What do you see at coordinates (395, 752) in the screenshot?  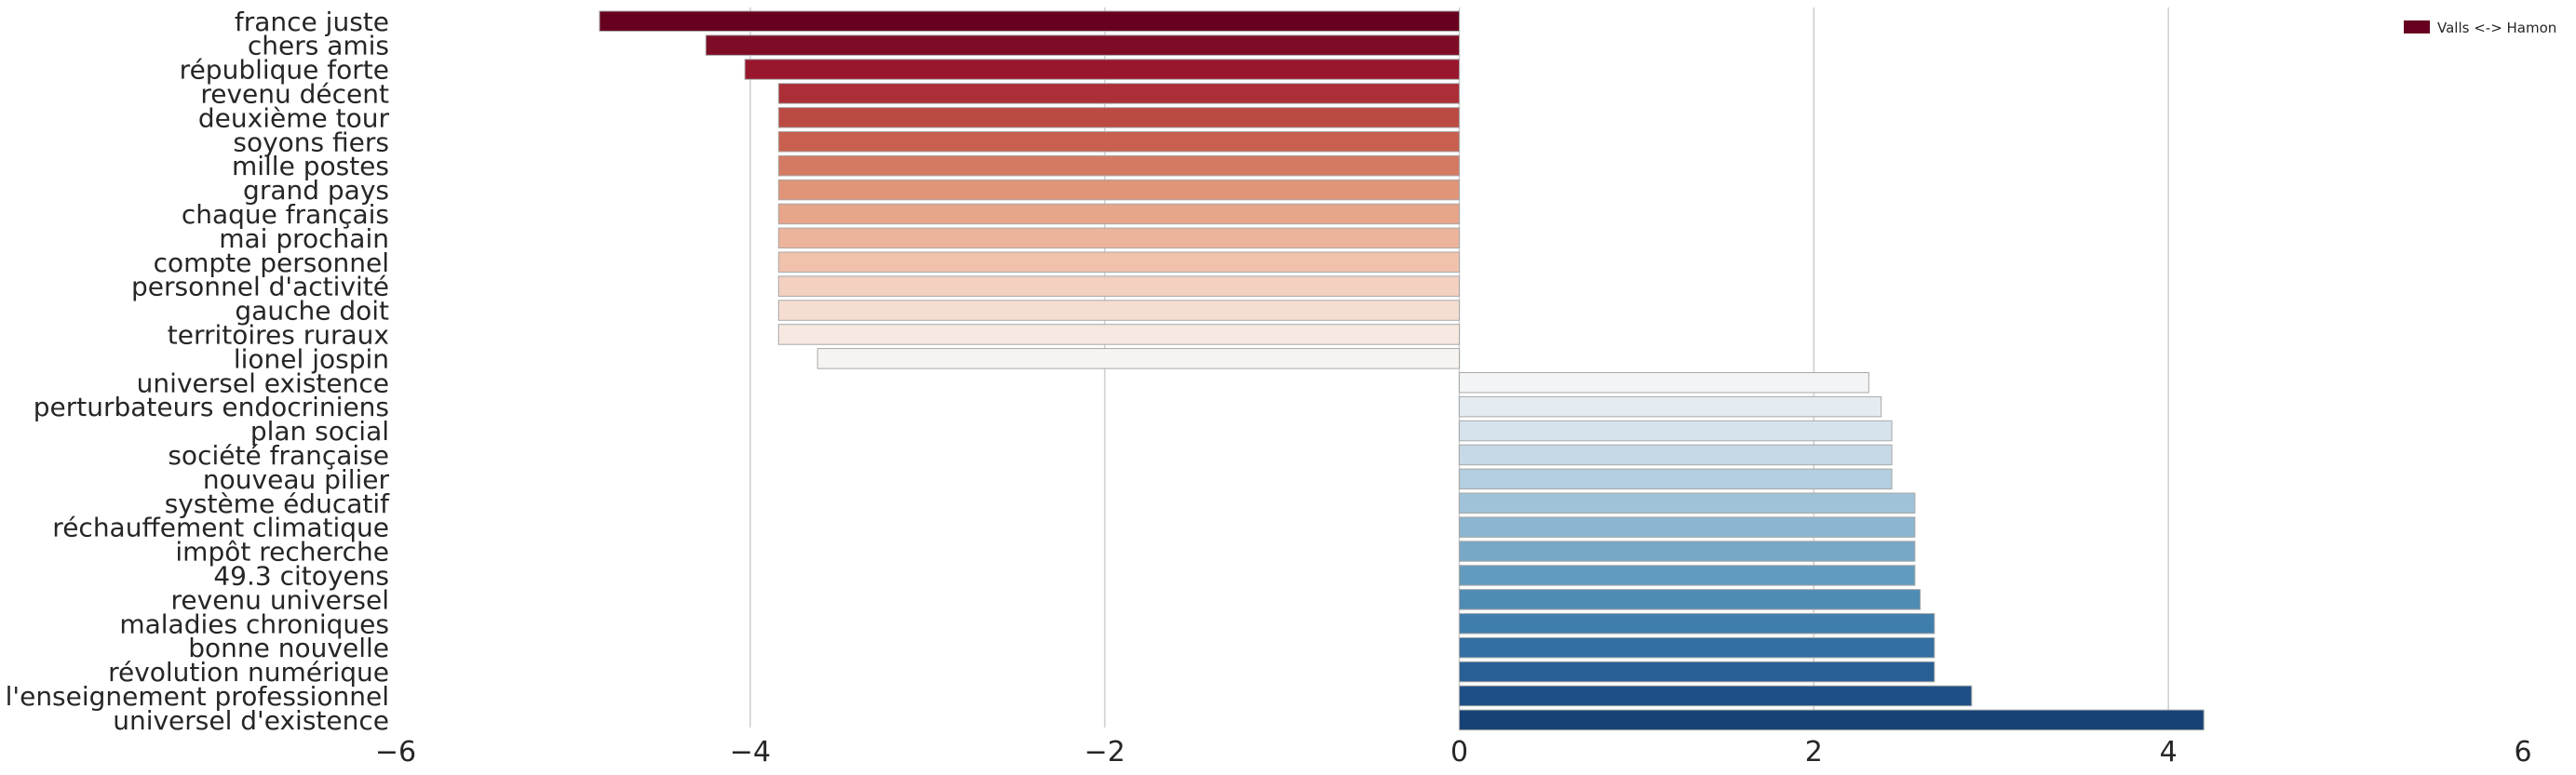 I see `x-tick-label: −6` at bounding box center [395, 752].